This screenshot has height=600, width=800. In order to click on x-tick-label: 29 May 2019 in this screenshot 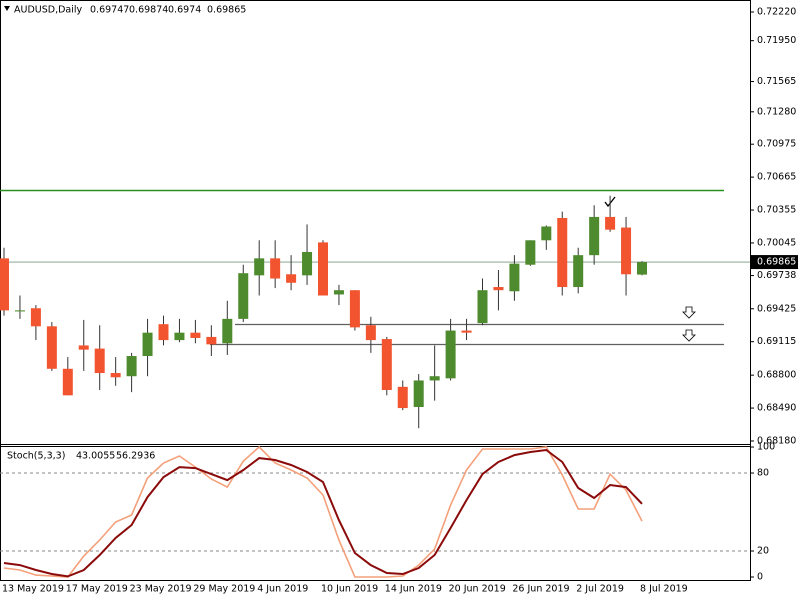, I will do `click(224, 589)`.